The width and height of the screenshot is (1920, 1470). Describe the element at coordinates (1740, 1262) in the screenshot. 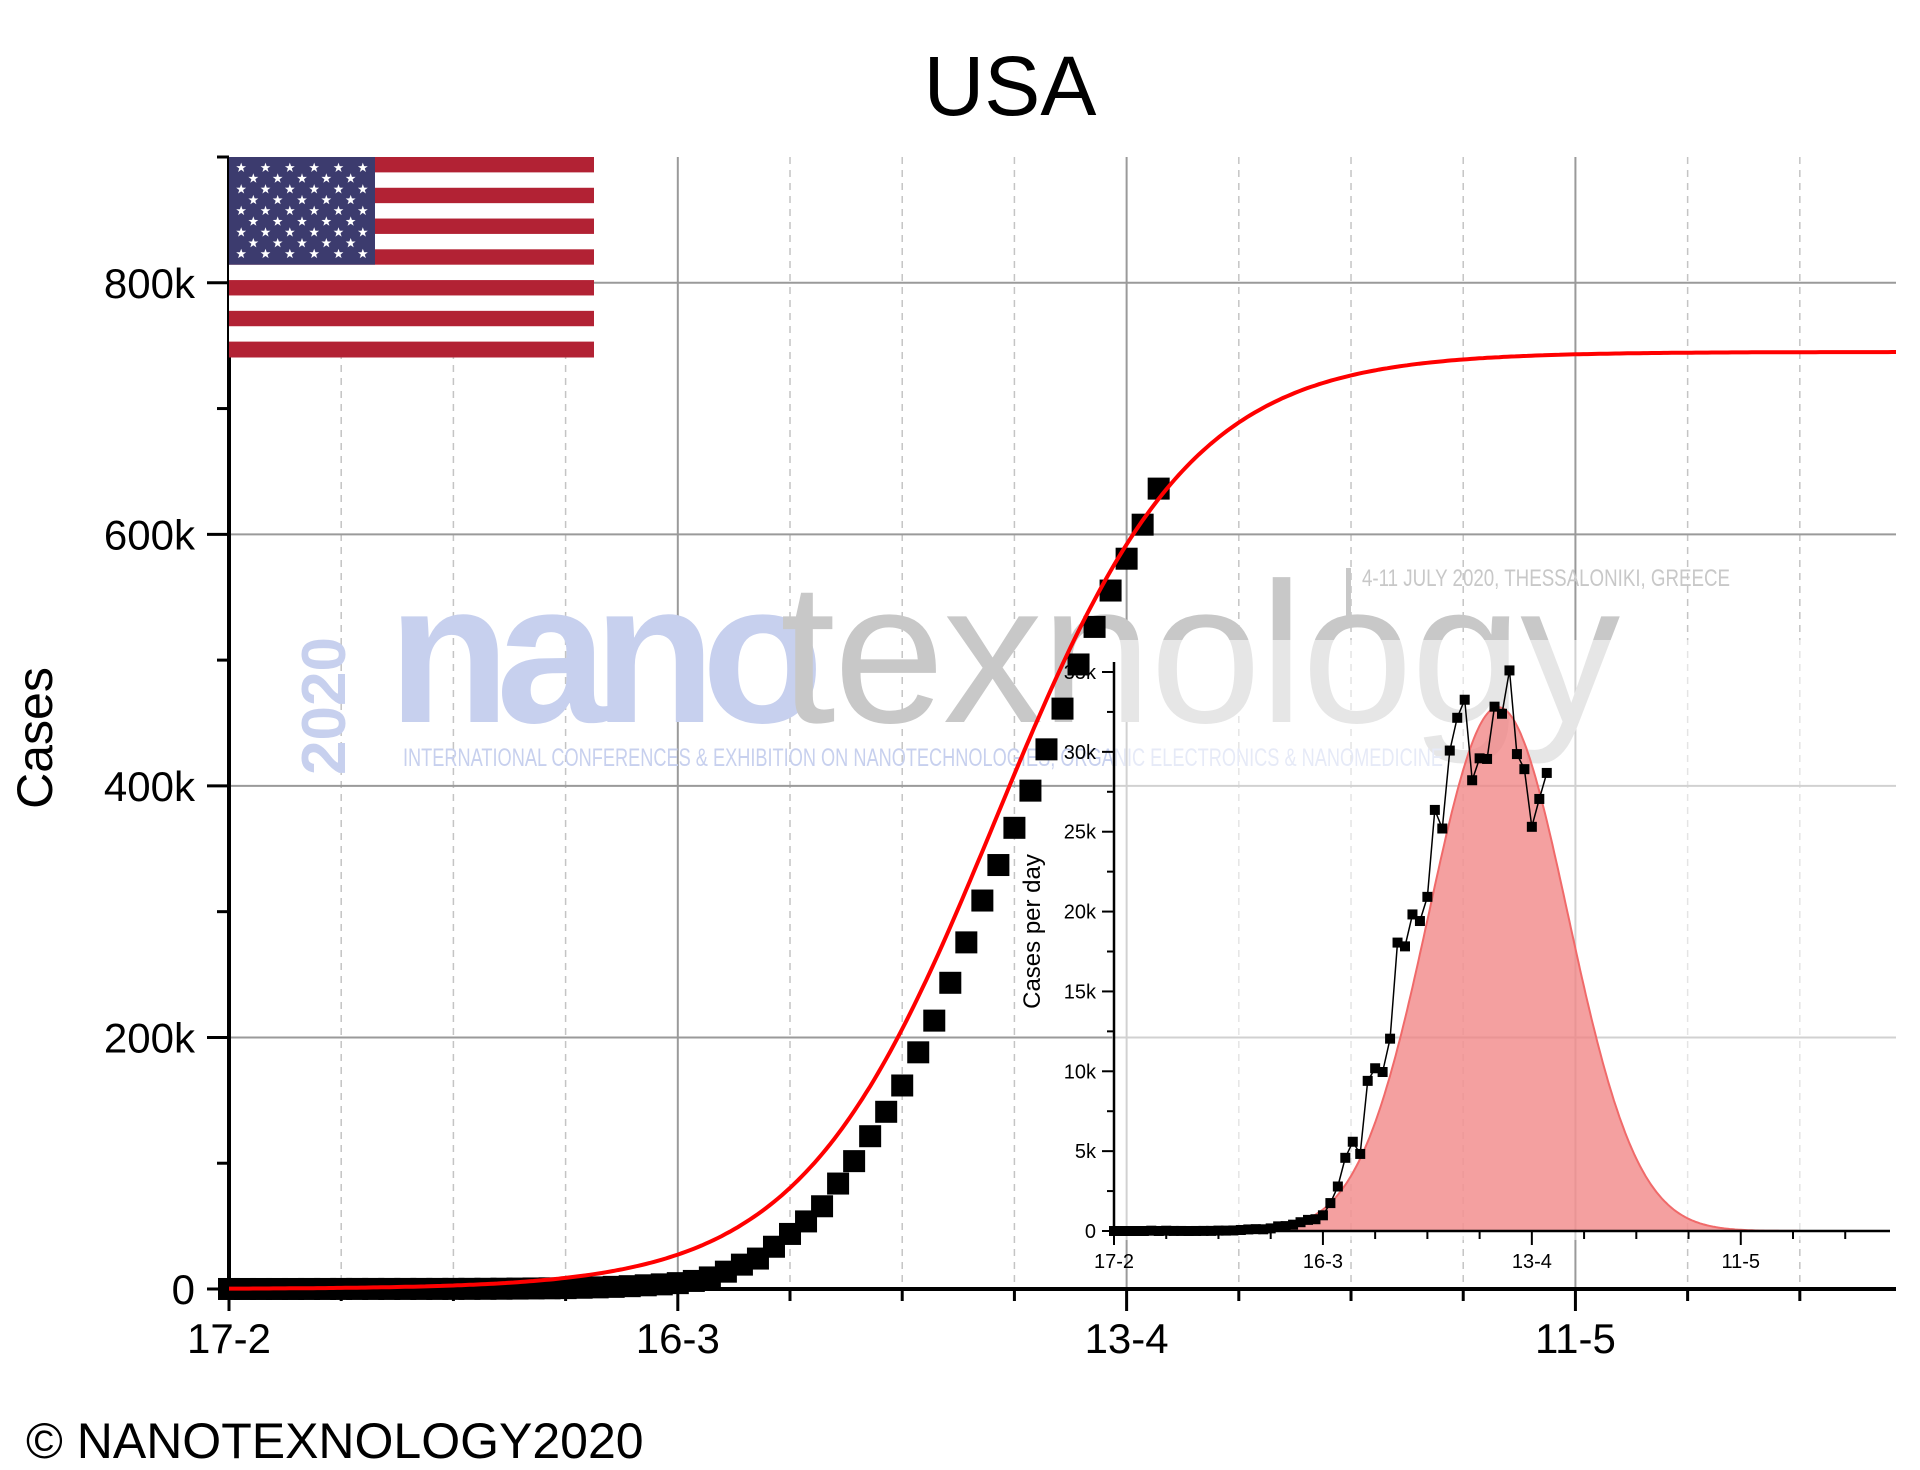

I see `inset-x-tick-label: 11-5` at that location.